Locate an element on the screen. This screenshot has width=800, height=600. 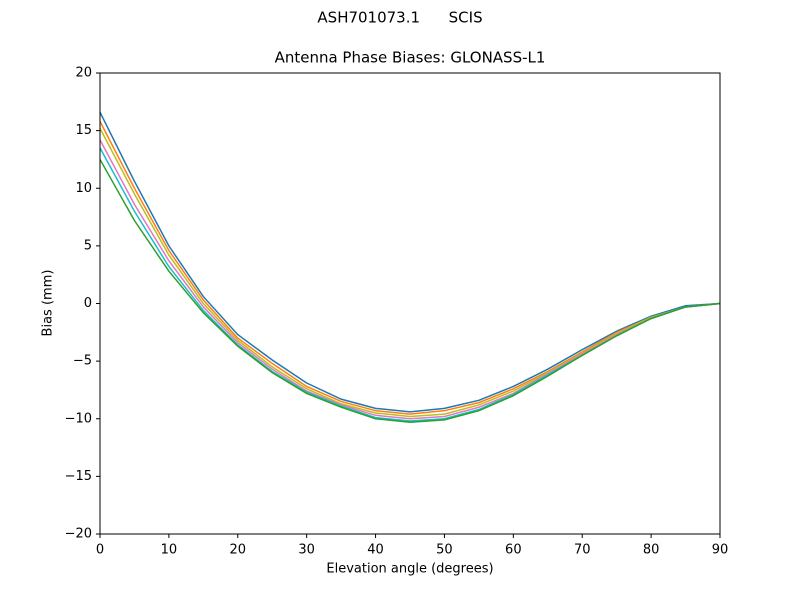
x-tick-label: 80 is located at coordinates (651, 550).